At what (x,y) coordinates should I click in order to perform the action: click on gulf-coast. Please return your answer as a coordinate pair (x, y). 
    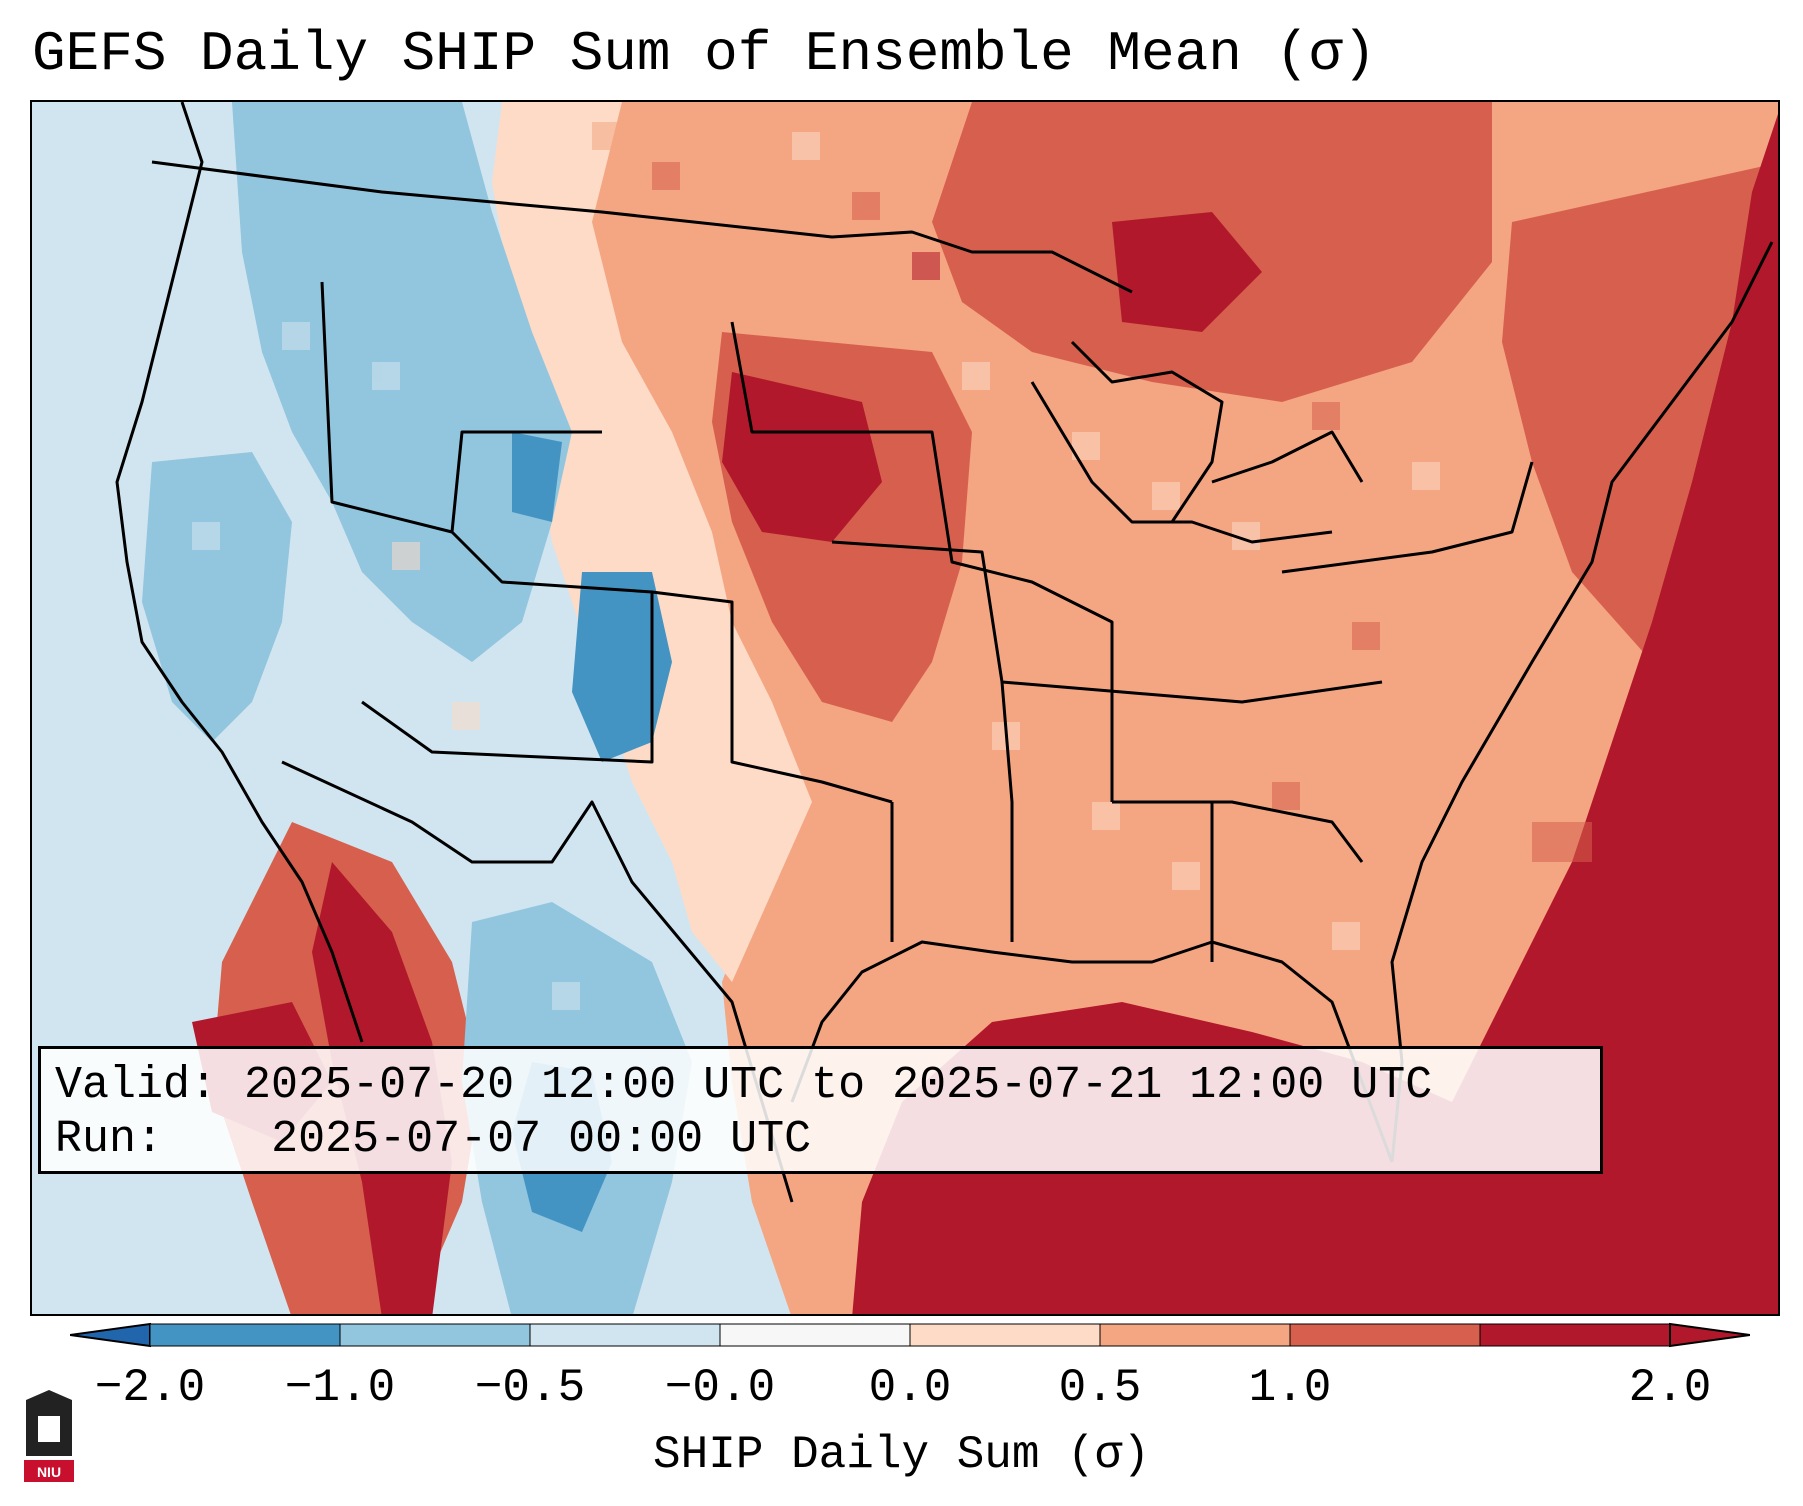
    Looking at the image, I should click on (1092, 1051).